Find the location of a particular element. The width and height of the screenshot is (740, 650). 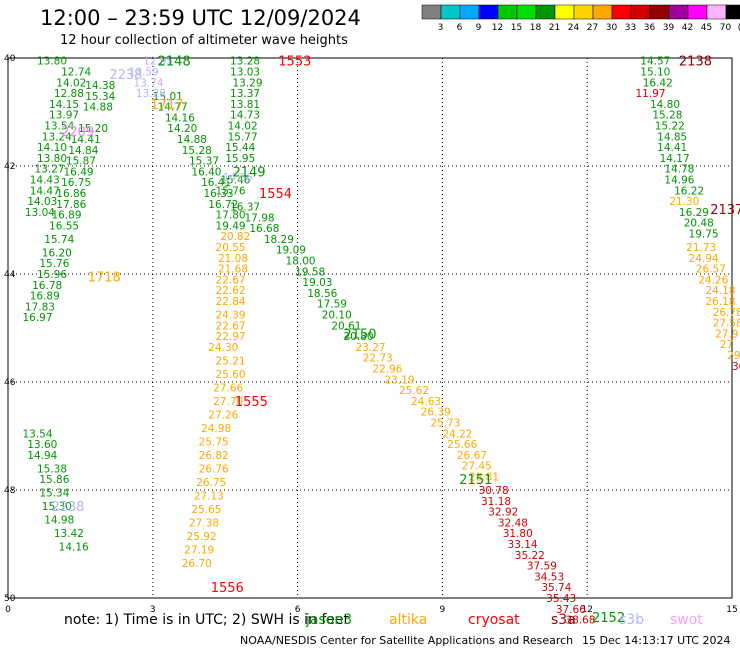

swh-value: 16.49 is located at coordinates (79, 172).